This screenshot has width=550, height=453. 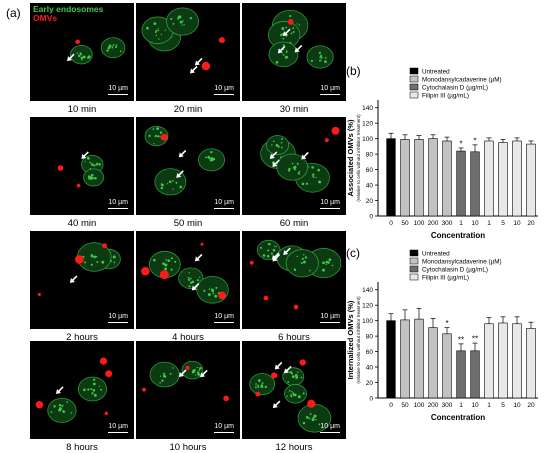 What do you see at coordinates (82, 109) in the screenshot?
I see `timepoint-label: 10 min` at bounding box center [82, 109].